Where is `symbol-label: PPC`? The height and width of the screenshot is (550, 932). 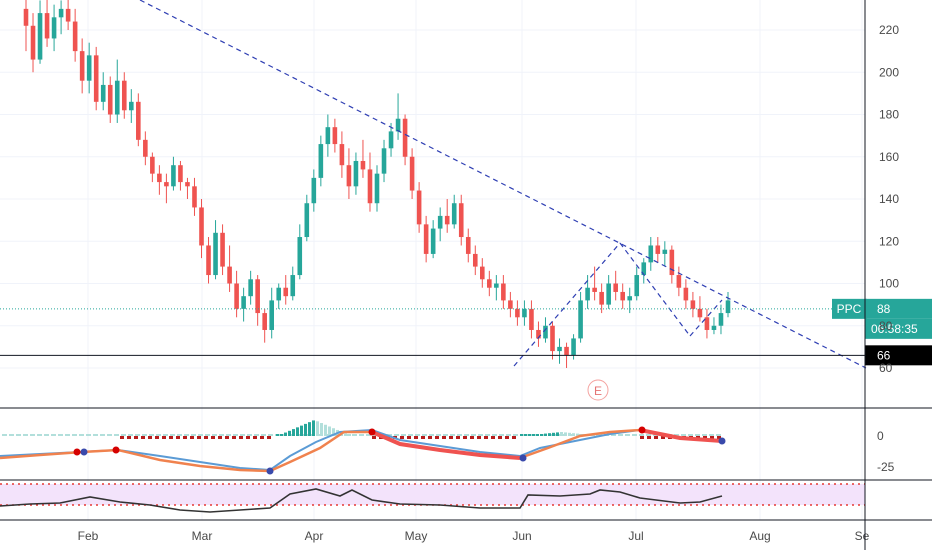 symbol-label: PPC is located at coordinates (849, 309).